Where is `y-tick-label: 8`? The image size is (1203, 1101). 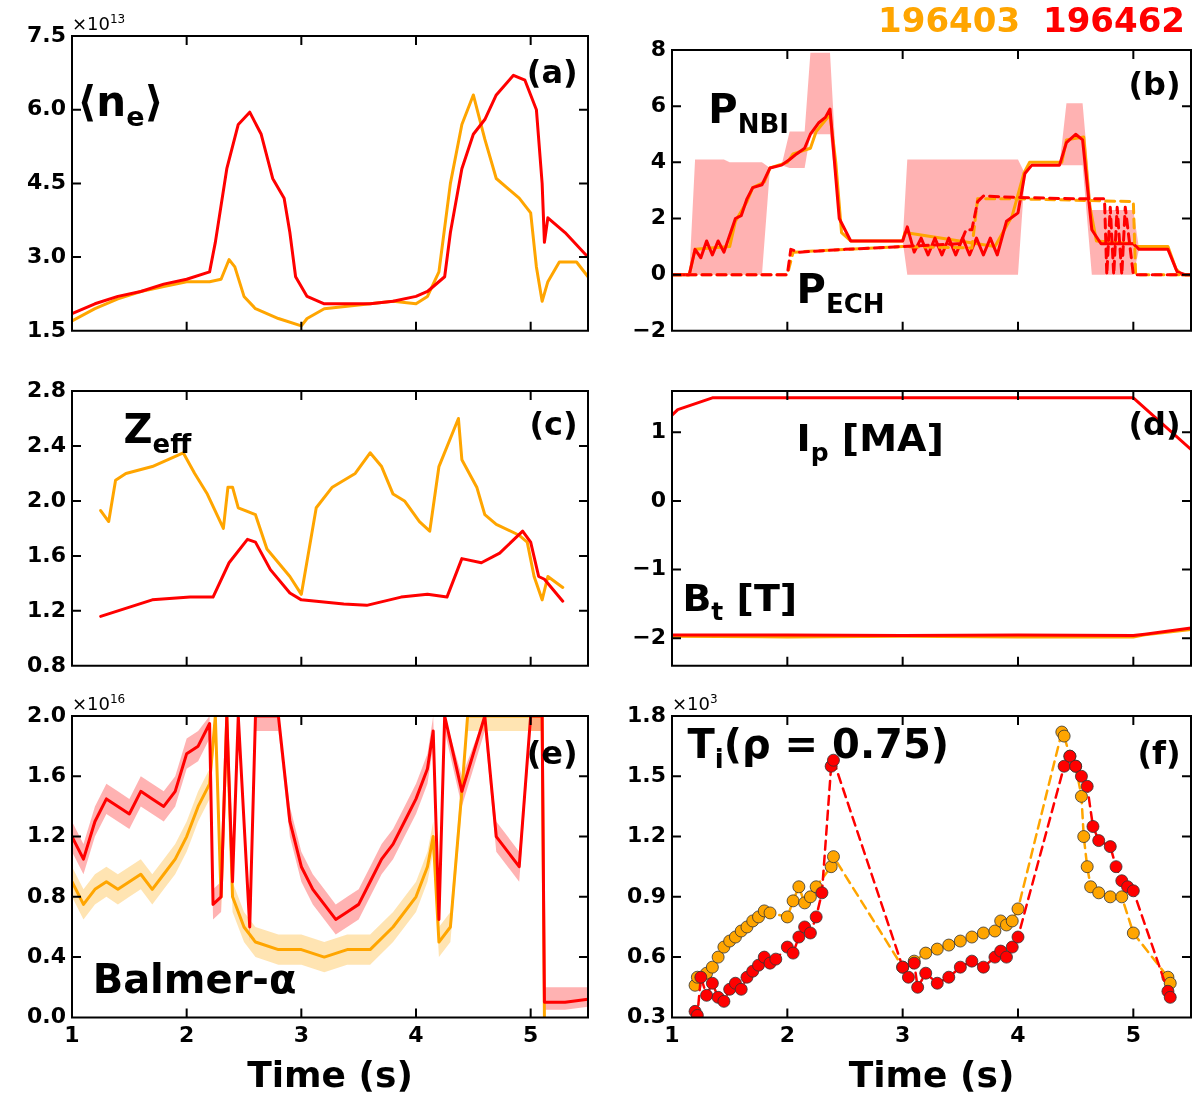
y-tick-label: 8 is located at coordinates (658, 48).